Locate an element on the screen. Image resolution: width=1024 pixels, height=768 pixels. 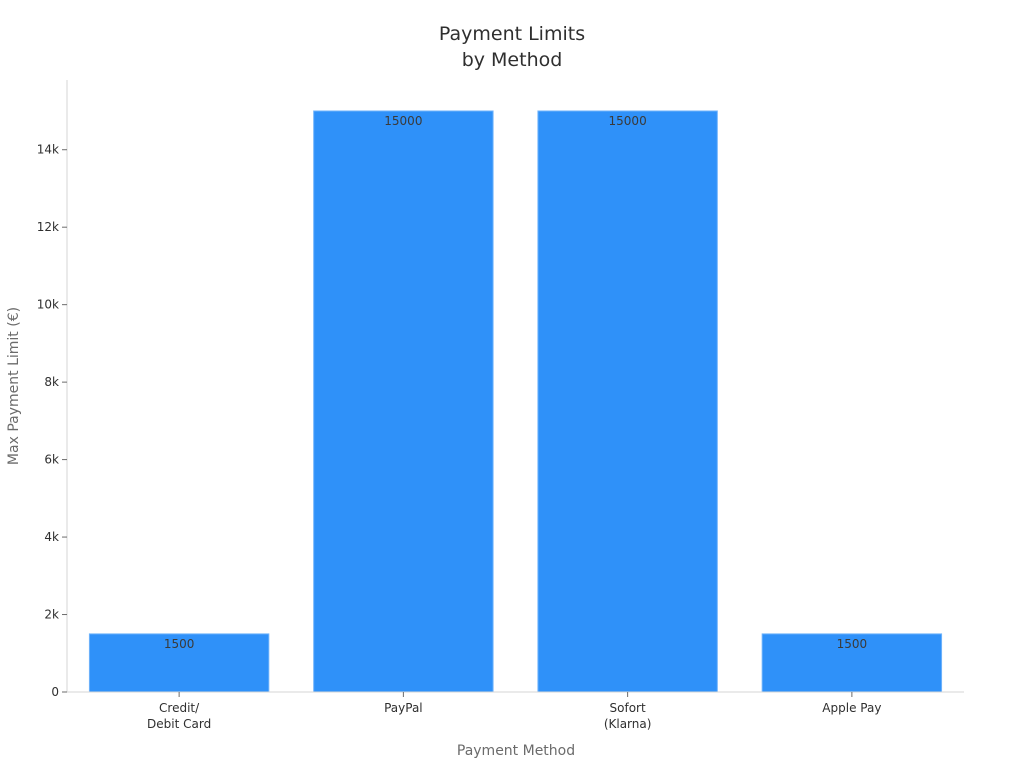
x-tick-label-line: PayPal is located at coordinates (403, 708).